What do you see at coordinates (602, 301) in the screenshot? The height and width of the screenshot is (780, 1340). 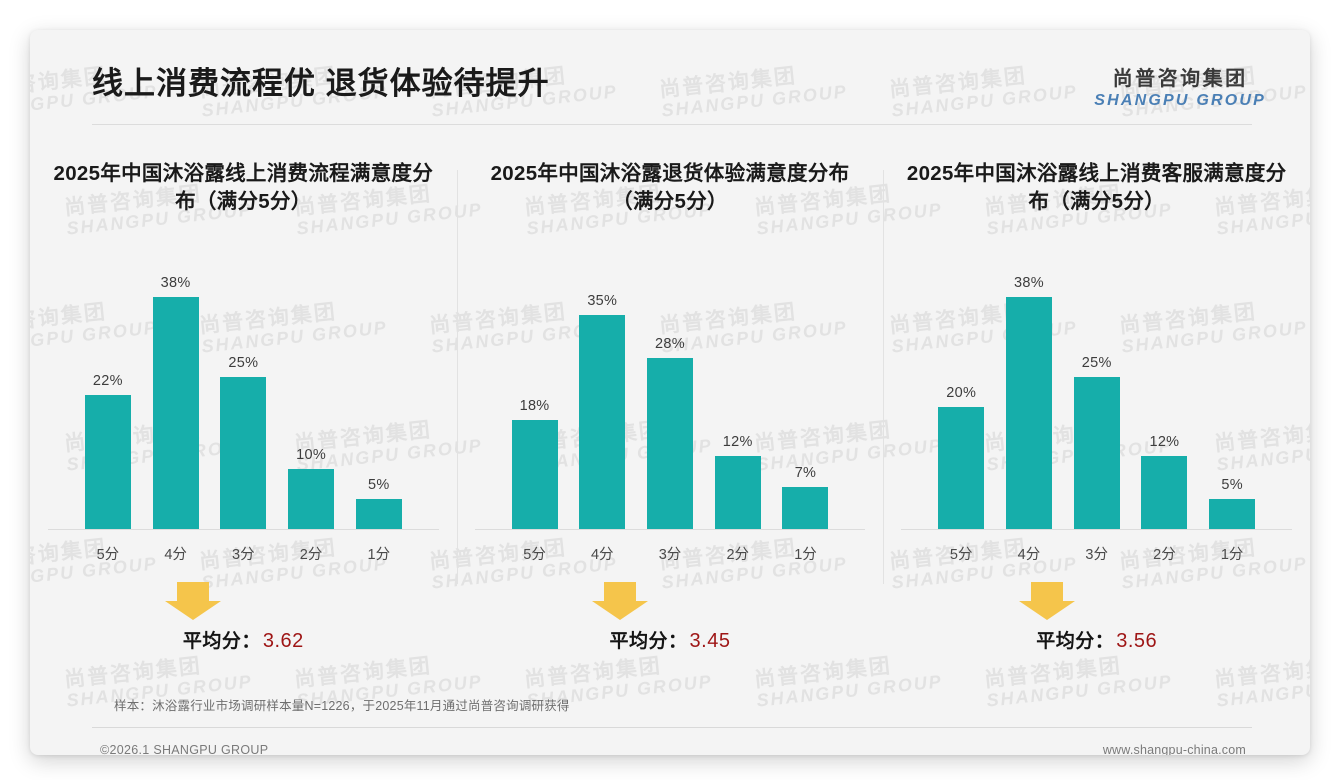 I see `bar-value-label: 35%` at bounding box center [602, 301].